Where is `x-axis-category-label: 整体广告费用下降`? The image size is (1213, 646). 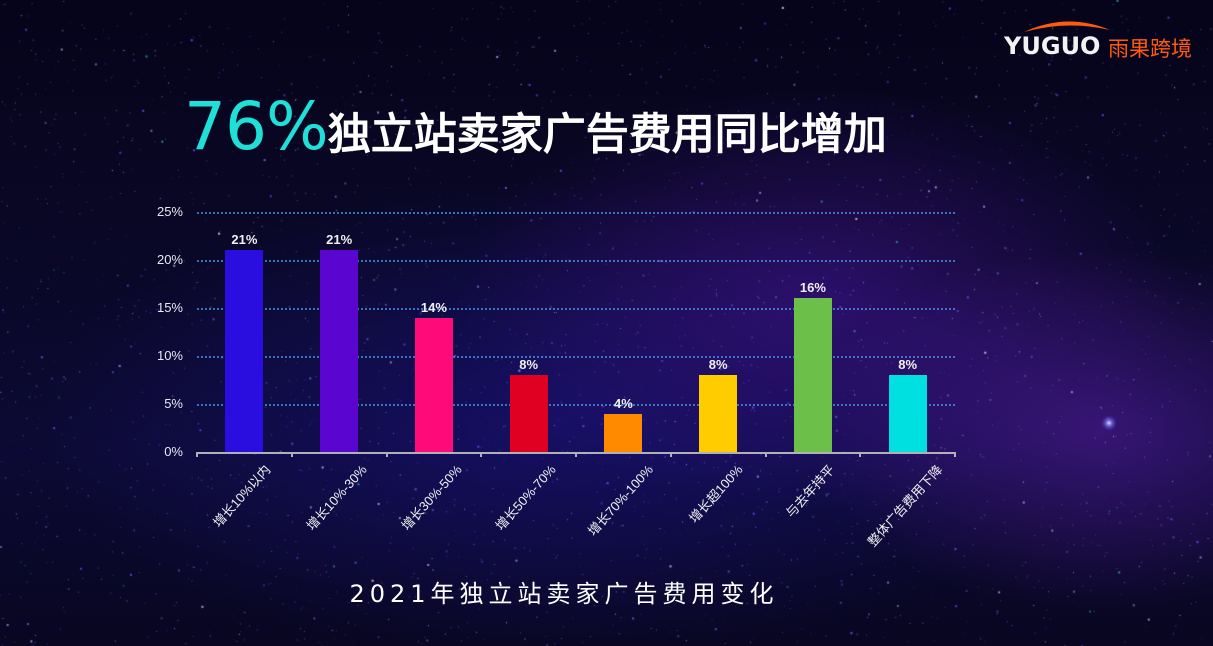
x-axis-category-label: 整体广告费用下降 is located at coordinates (905, 506).